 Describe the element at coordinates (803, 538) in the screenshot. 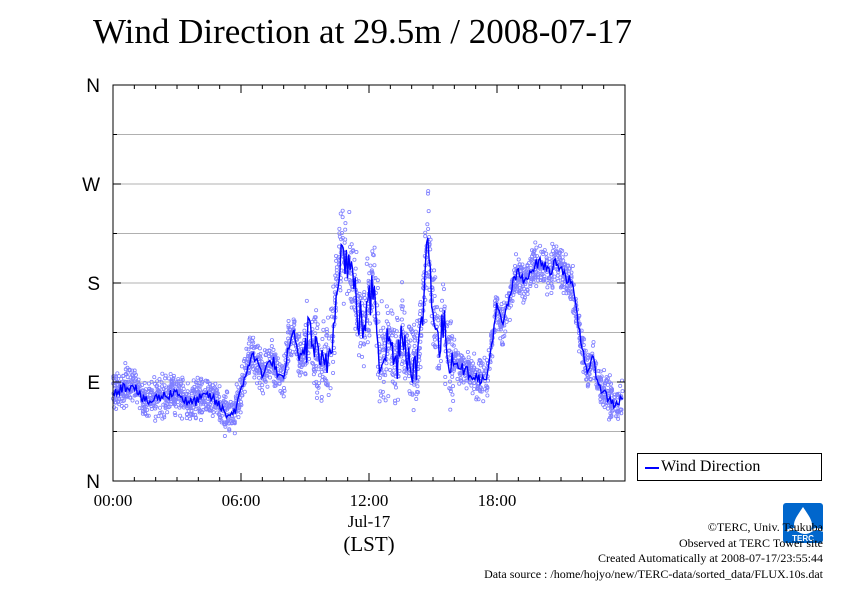

I see `svg-text: TERC` at that location.